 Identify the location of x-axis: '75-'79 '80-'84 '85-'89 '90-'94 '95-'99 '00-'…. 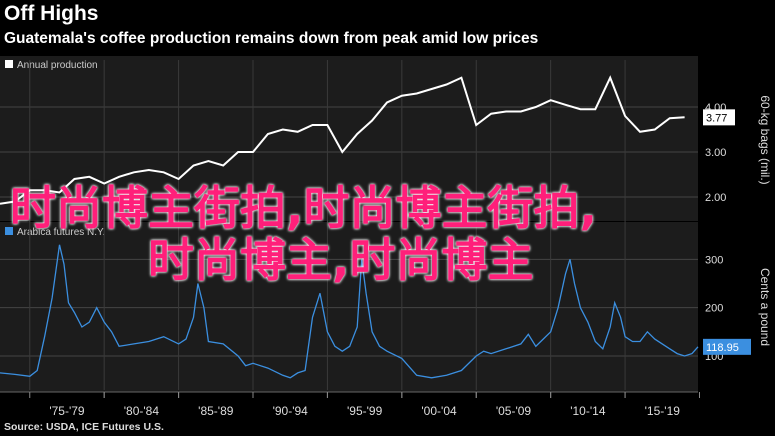
(350, 404).